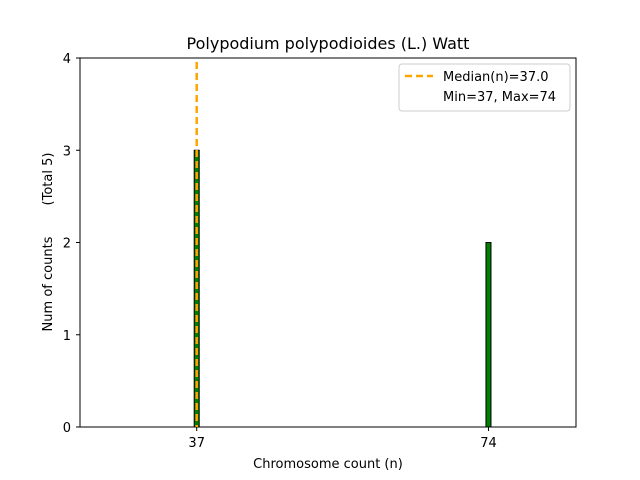  I want to click on y-tick-label-2: 2, so click(67, 244).